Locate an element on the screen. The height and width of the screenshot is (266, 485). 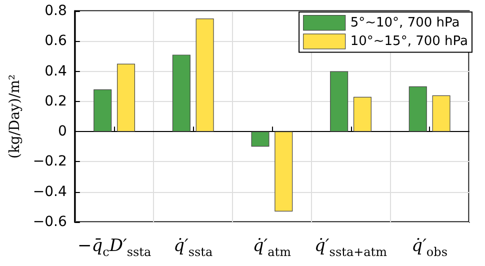
legend-label: 5°~10°, 700 hPa is located at coordinates (405, 22).